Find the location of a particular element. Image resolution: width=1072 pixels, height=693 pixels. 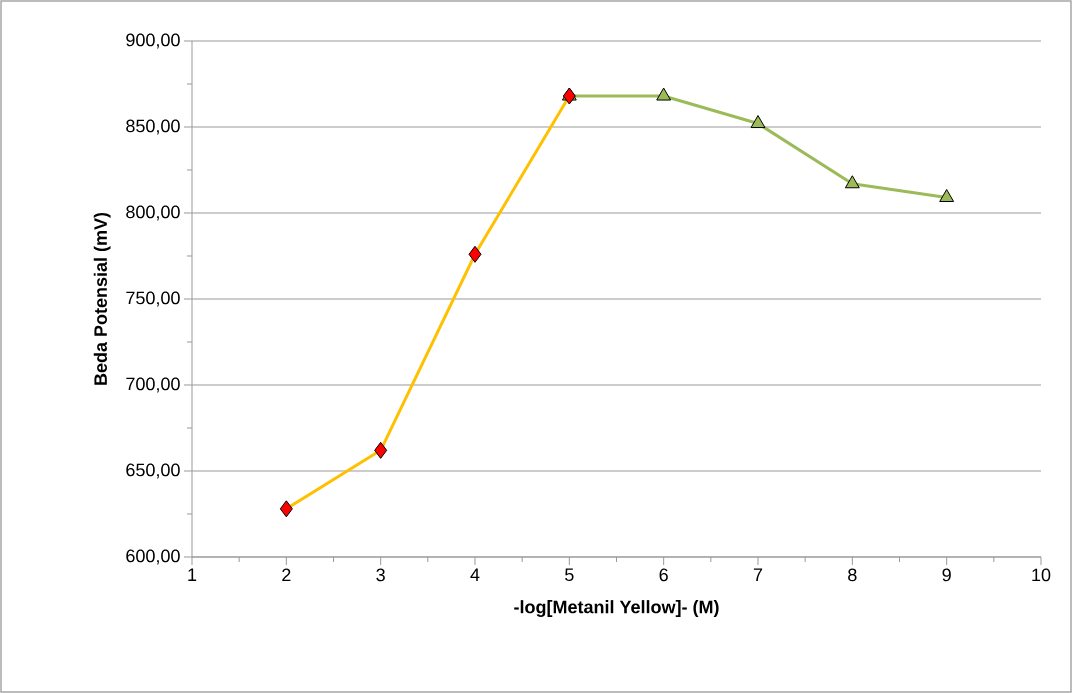

y-tick-label: 800,00 is located at coordinates (153, 213).